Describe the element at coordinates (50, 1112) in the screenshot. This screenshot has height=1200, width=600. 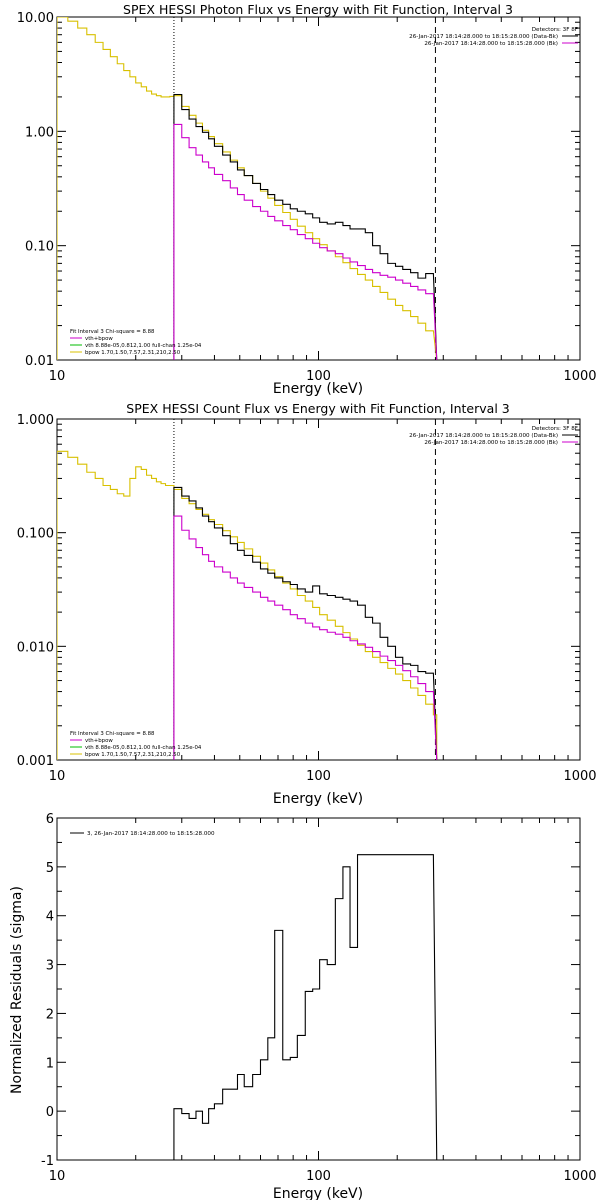
I see `y-tick-label: 0` at that location.